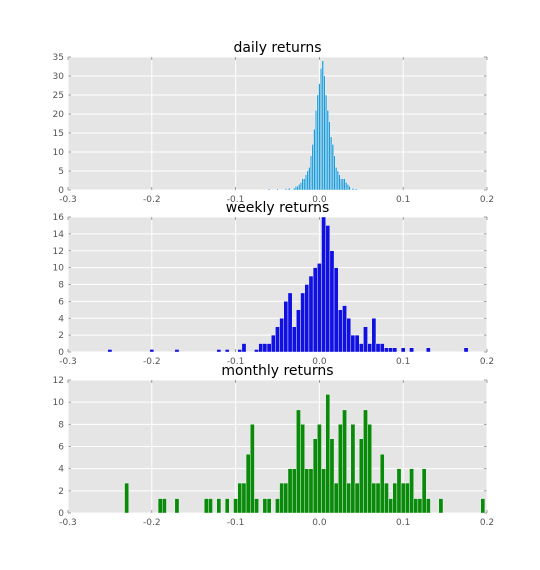  What do you see at coordinates (59, 77) in the screenshot?
I see `y-tick-label: 30` at bounding box center [59, 77].